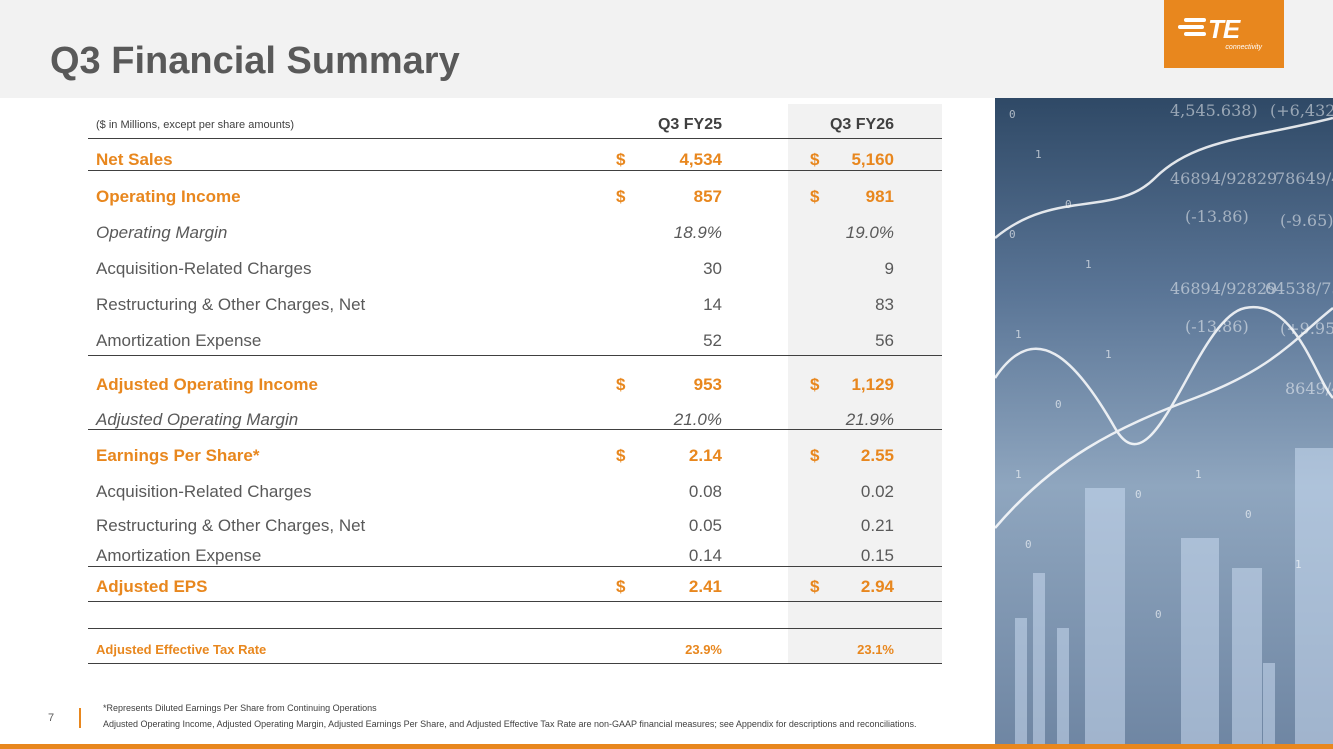 The height and width of the screenshot is (749, 1333). What do you see at coordinates (152, 586) in the screenshot?
I see `row-label: Adjusted EPS` at bounding box center [152, 586].